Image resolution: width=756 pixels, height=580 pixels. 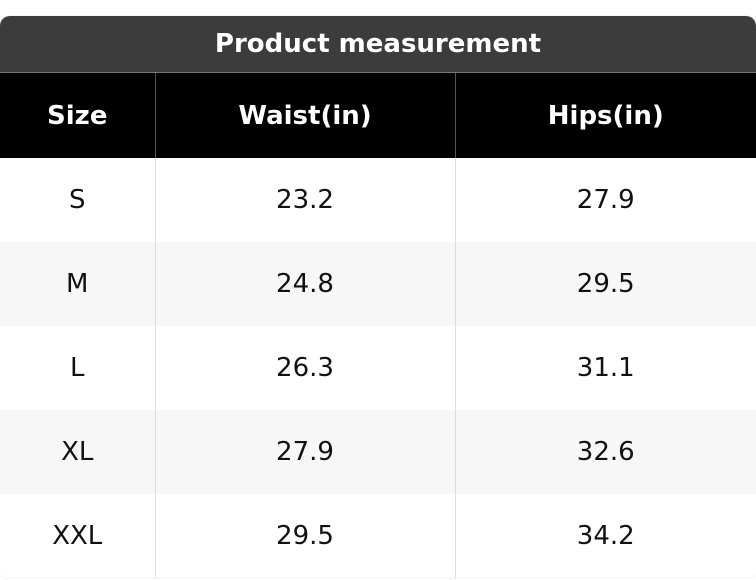 What do you see at coordinates (77, 284) in the screenshot?
I see `table-cell: M` at bounding box center [77, 284].